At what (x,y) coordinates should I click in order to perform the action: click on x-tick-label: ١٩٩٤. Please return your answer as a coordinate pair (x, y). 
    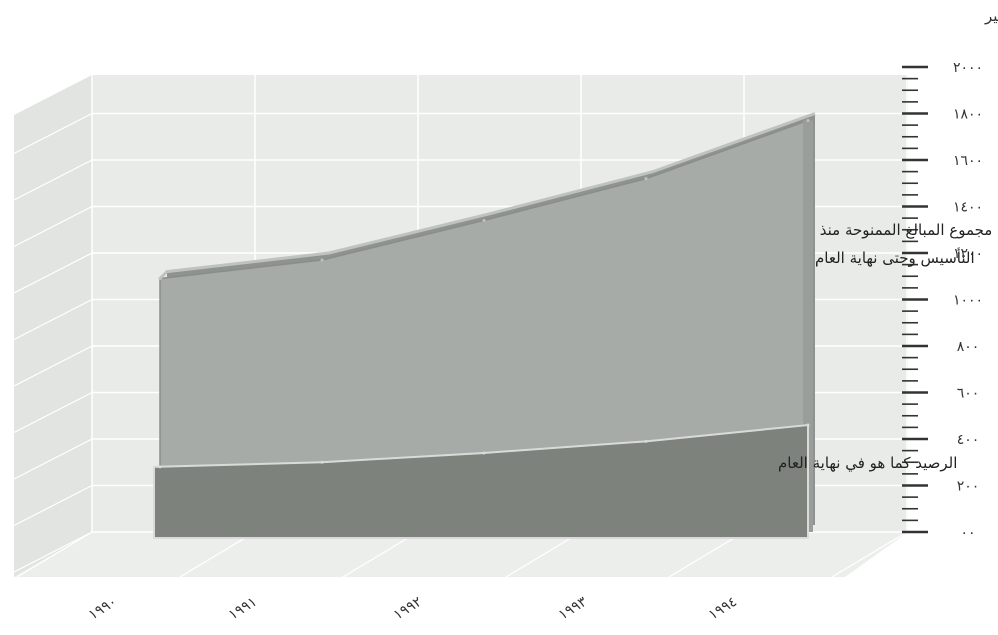
    Looking at the image, I should click on (723, 609).